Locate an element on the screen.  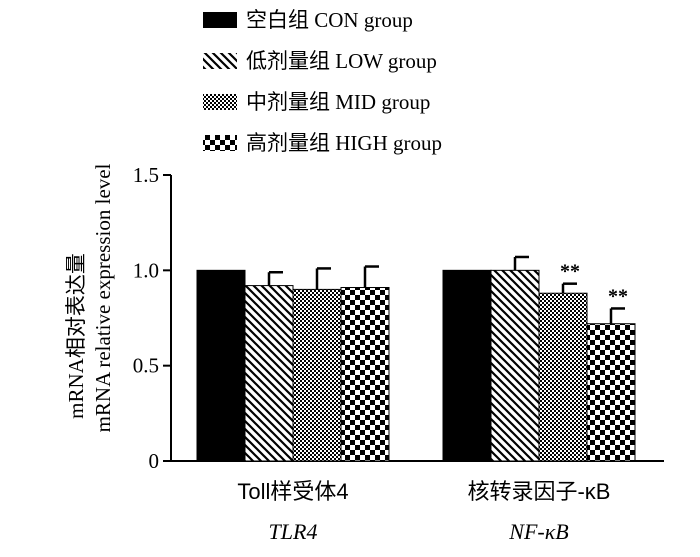
y-tick-label-1: 0.5 is located at coordinates (146, 366).